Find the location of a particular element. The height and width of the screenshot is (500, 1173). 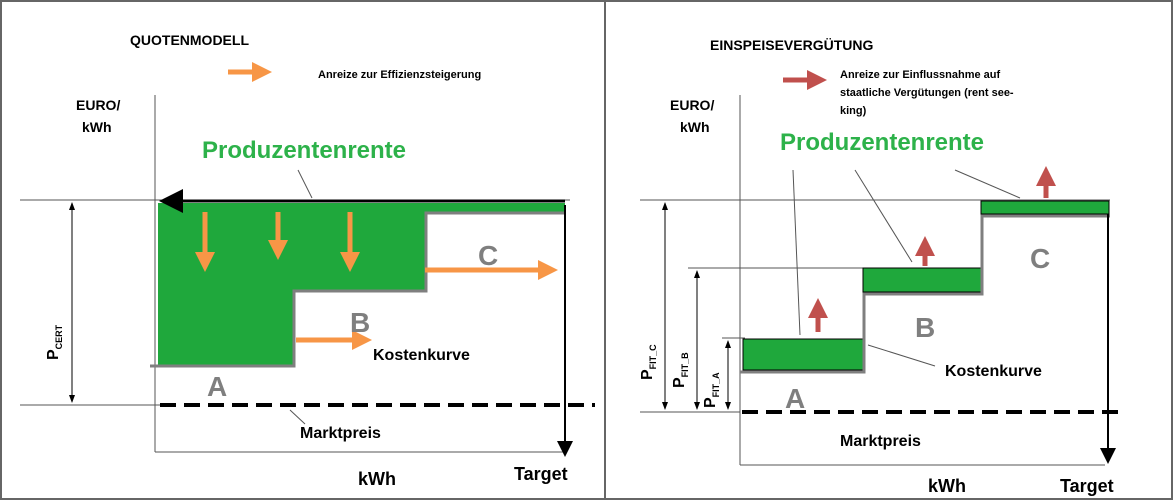

price-label: PFIT_A is located at coordinates (711, 390).